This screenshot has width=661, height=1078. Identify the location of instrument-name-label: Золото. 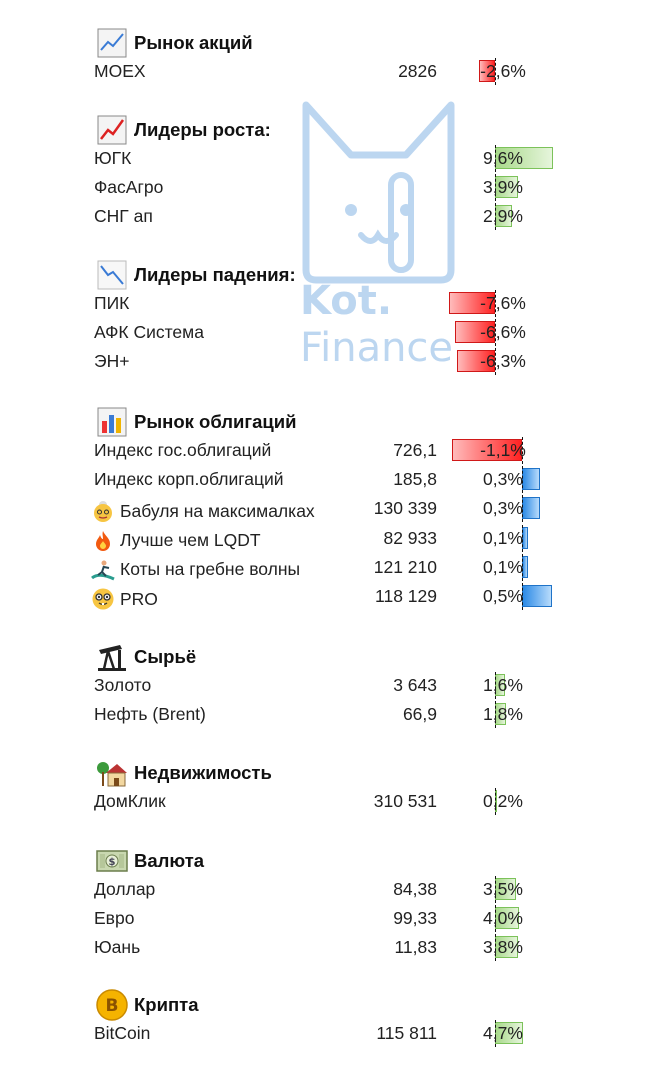
(123, 685).